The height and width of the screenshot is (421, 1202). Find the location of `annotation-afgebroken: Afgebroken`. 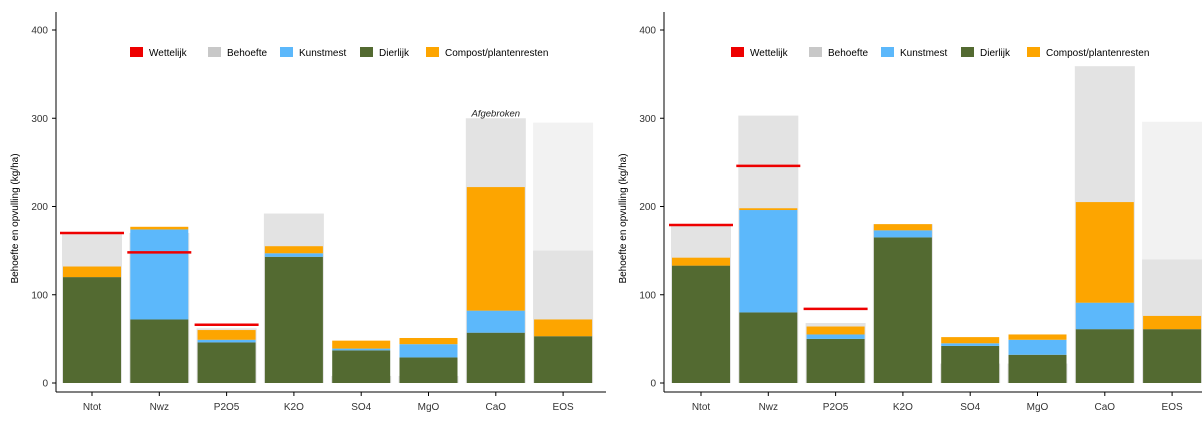

annotation-afgebroken: Afgebroken is located at coordinates (496, 113).